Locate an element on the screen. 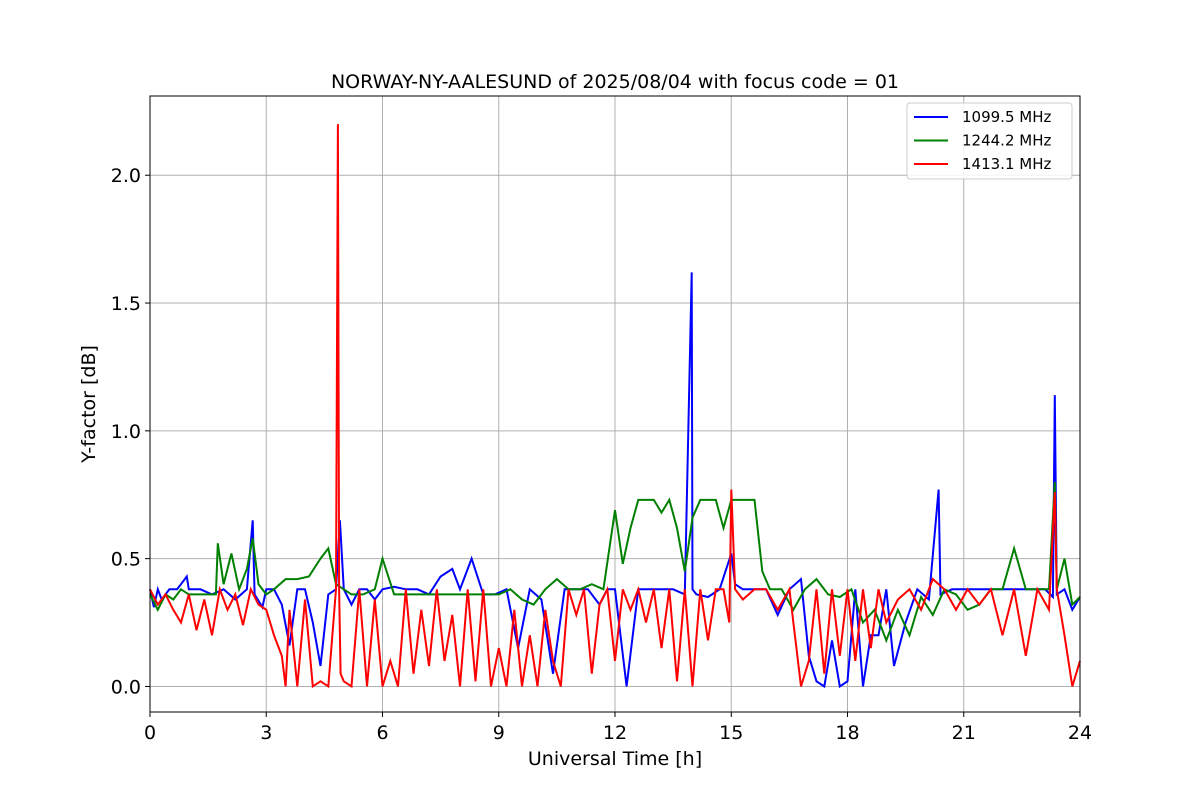 This screenshot has width=1200, height=800. x-tick-label: 9 is located at coordinates (499, 733).